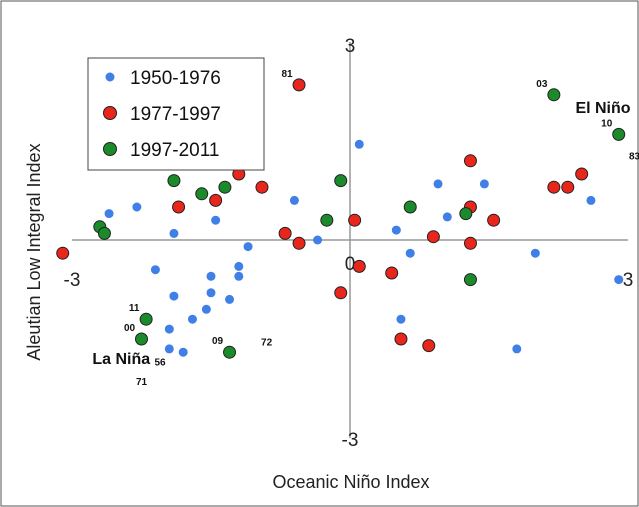 This screenshot has height=507, width=639. Describe the element at coordinates (602, 108) in the screenshot. I see `el-nino-label: El Niño` at that location.